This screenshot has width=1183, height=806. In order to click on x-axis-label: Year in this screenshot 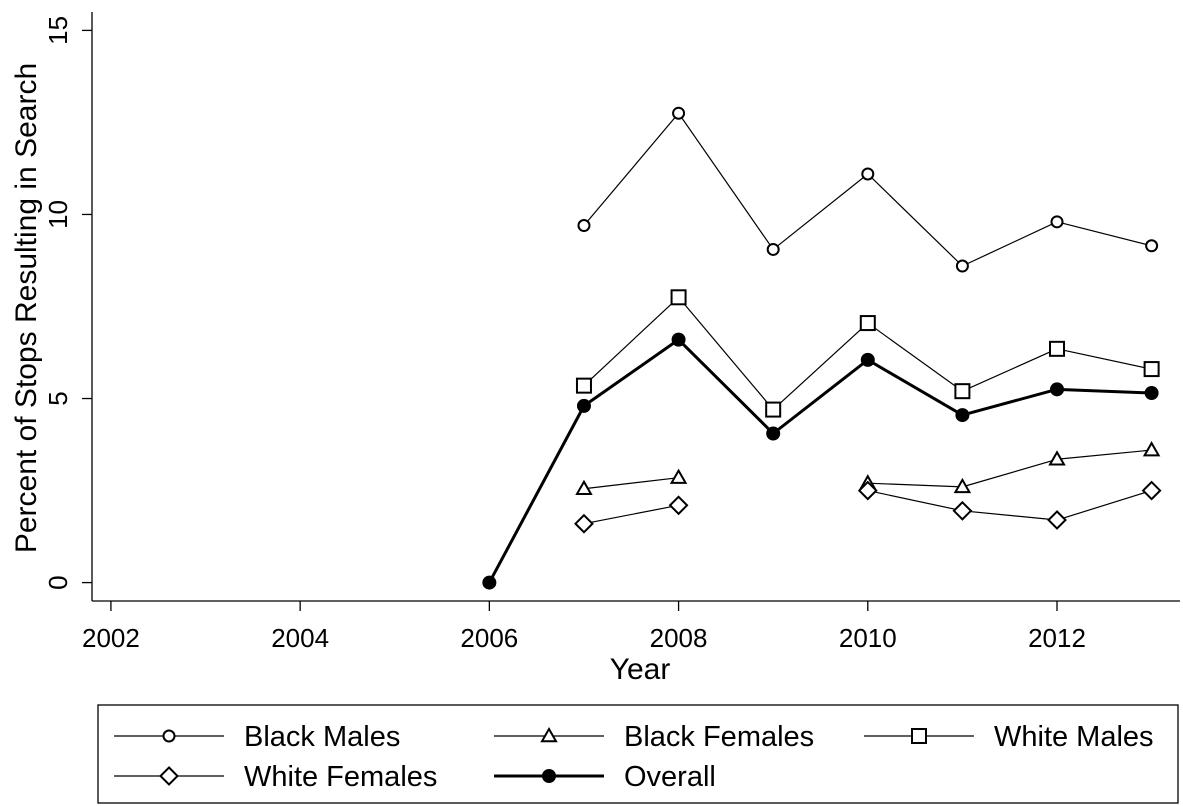, I will do `click(640, 669)`.